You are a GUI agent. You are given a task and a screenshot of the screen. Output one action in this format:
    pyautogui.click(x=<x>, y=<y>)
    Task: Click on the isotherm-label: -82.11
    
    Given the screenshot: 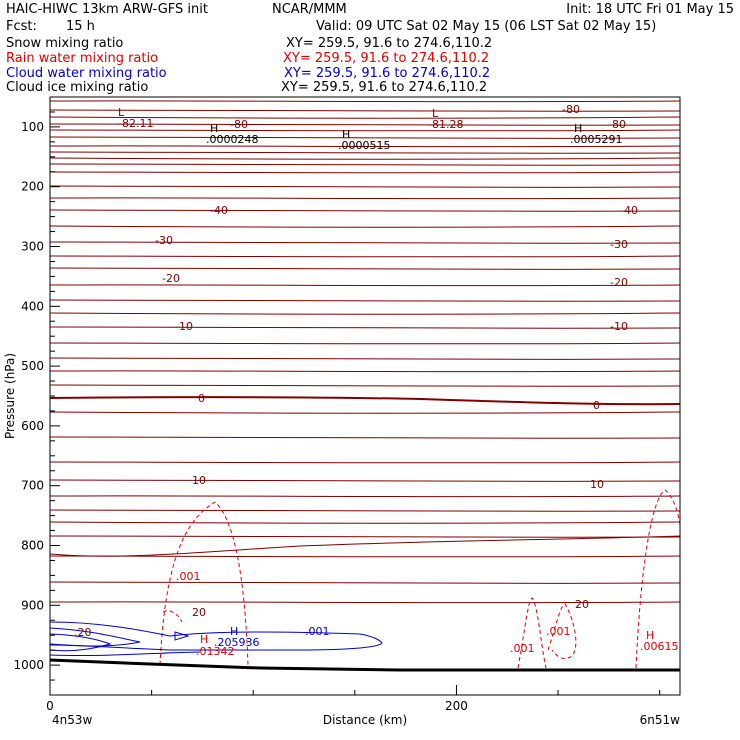 What is the action you would take?
    pyautogui.click(x=135, y=123)
    